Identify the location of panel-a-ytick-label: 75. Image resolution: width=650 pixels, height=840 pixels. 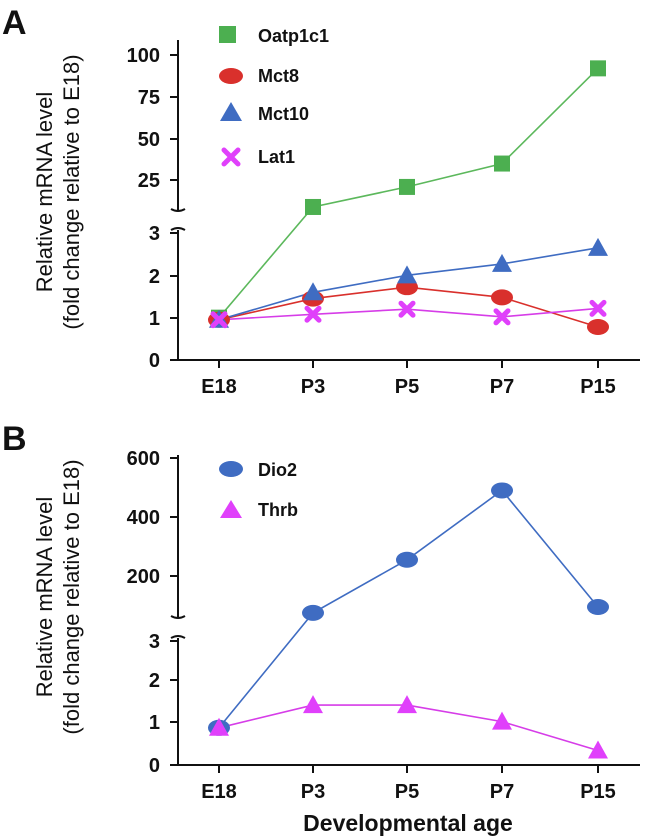
(149, 98).